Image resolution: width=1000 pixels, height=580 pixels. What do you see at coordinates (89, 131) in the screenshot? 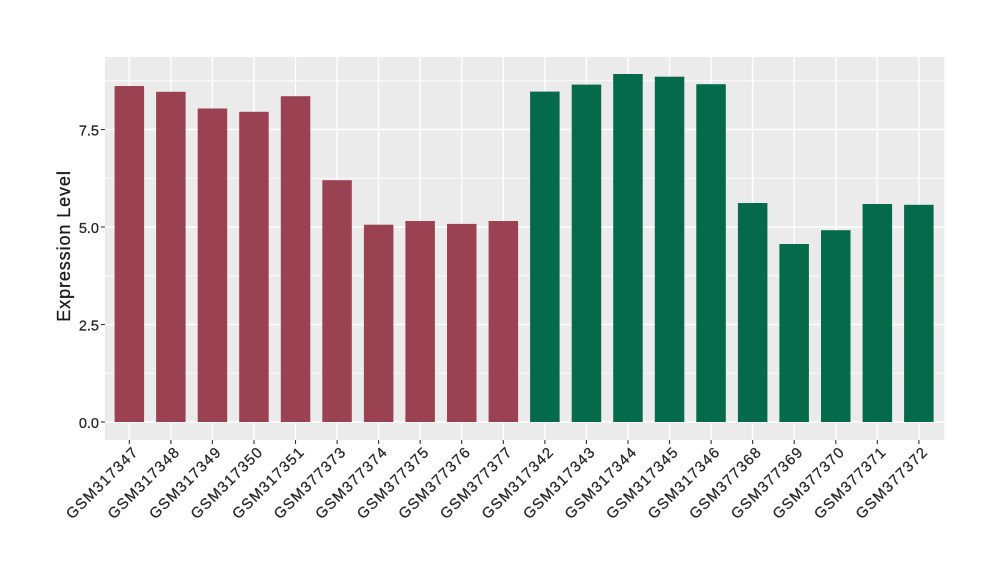
I see `svg-text: 7.5` at bounding box center [89, 131].